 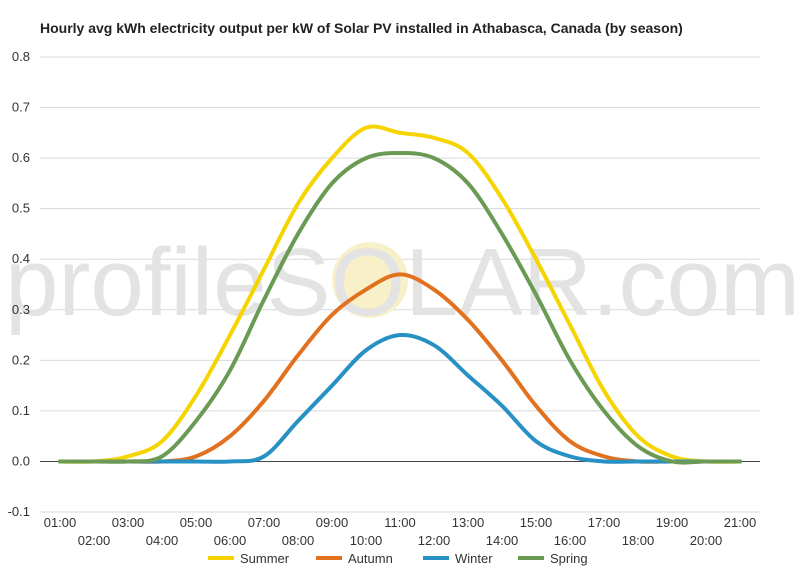 I want to click on y-tick-label: 0.0, so click(x=21, y=460).